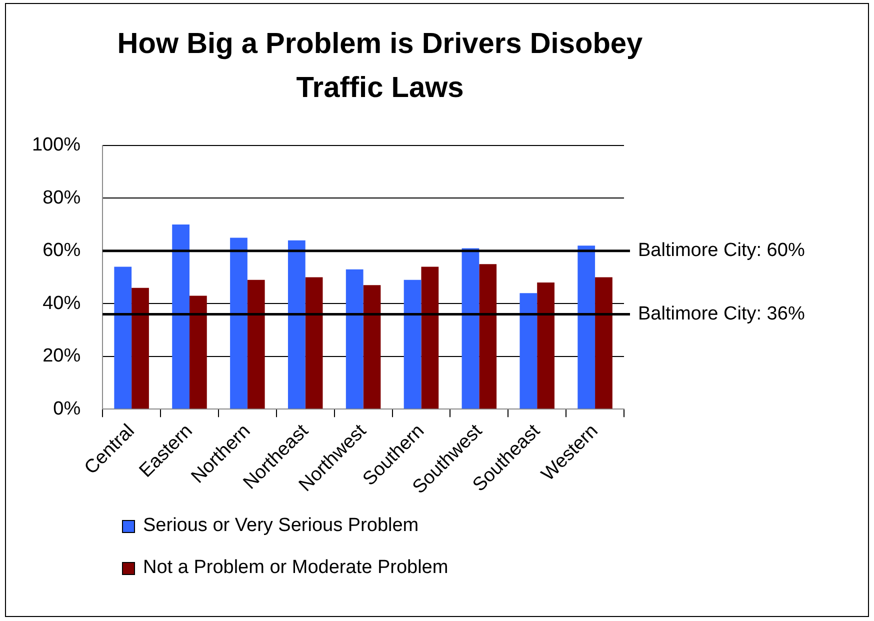  What do you see at coordinates (721, 313) in the screenshot?
I see `ref-line-label: Baltimore City: 36%` at bounding box center [721, 313].